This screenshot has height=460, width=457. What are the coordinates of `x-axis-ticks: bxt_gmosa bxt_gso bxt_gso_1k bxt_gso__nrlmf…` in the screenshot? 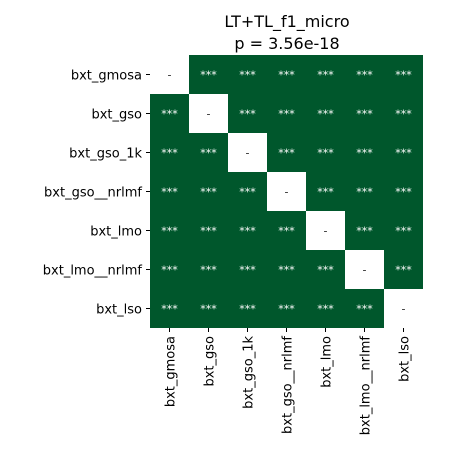 It's located at (288, 381).